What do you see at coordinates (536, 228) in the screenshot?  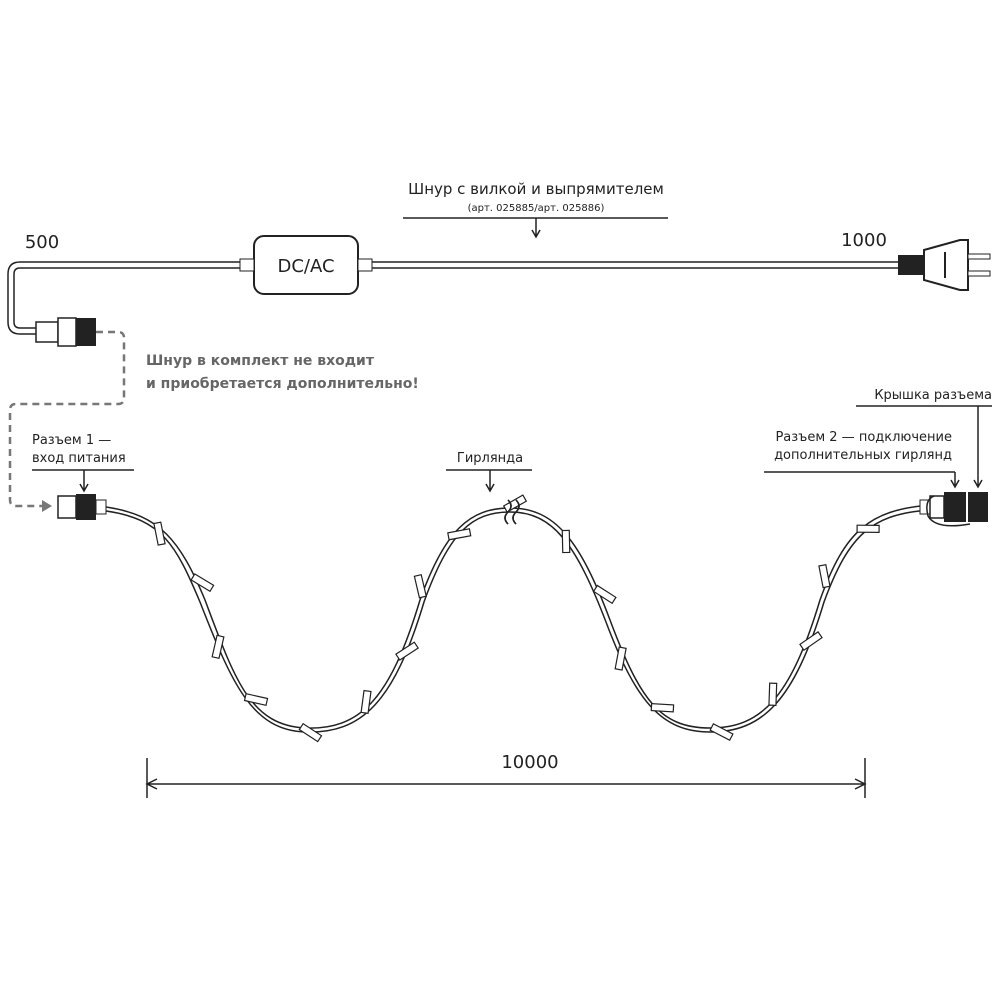 I see `cord-arrow` at bounding box center [536, 228].